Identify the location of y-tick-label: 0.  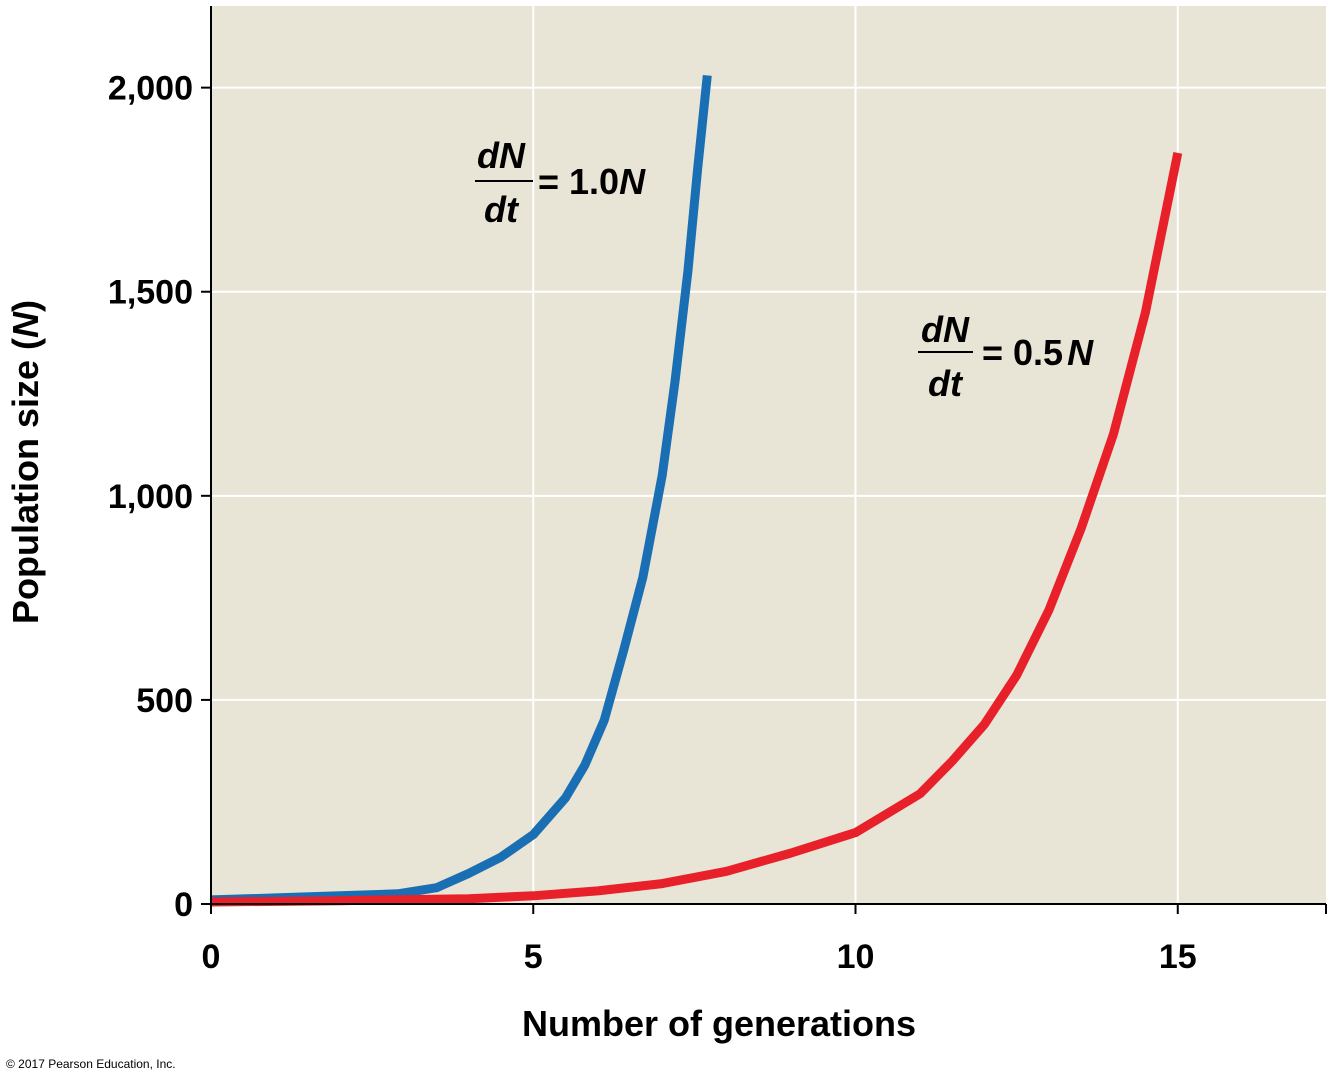
(183, 905).